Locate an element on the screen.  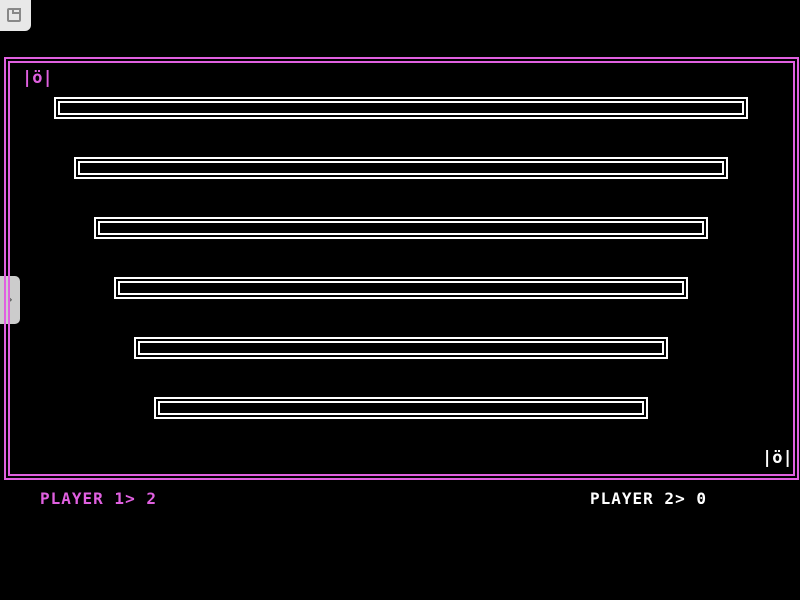
floppy-disk-icon is located at coordinates (14, 15).